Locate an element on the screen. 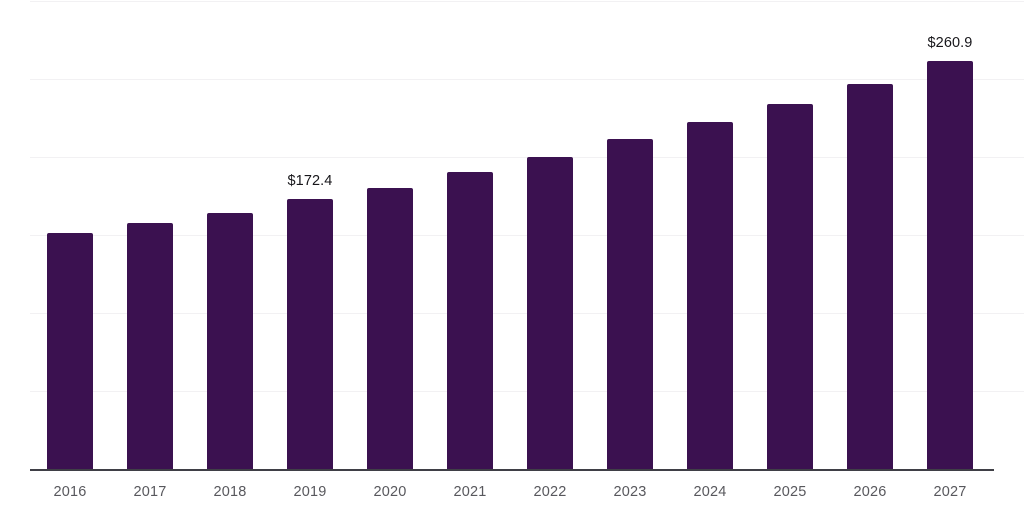 This screenshot has width=1024, height=512. x-axis-tick-label: 2022 is located at coordinates (550, 492).